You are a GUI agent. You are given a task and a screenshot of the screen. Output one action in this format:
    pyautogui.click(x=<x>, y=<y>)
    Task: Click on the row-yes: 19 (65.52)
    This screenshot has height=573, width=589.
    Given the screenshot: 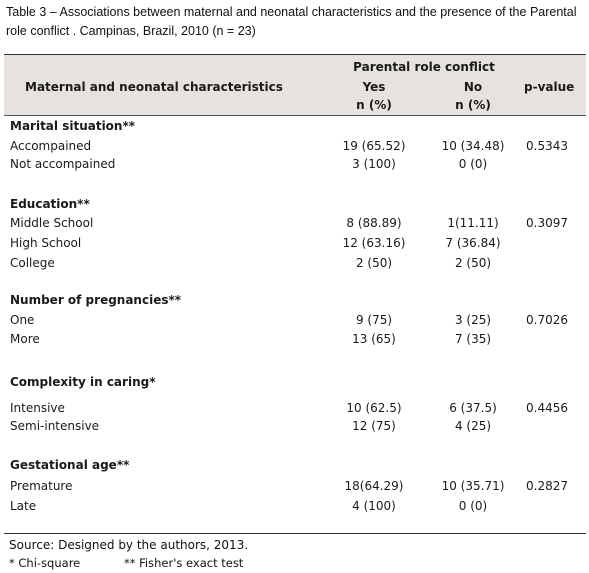 What is the action you would take?
    pyautogui.click(x=374, y=146)
    